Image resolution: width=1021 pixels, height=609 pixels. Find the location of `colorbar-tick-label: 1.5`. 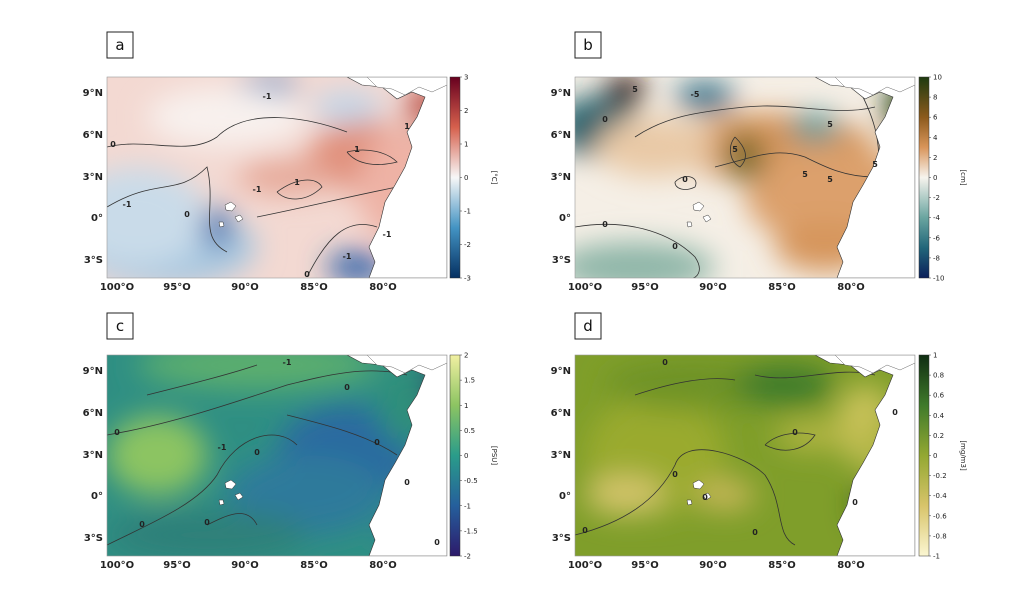

colorbar-tick-label: 1.5 is located at coordinates (469, 381).